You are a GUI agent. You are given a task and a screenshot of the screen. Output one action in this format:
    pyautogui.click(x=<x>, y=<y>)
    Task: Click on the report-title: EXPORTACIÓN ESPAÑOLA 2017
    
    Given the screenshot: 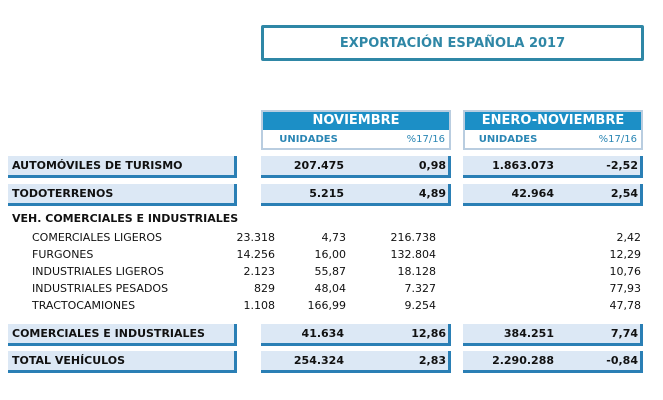 What is the action you would take?
    pyautogui.click(x=452, y=43)
    